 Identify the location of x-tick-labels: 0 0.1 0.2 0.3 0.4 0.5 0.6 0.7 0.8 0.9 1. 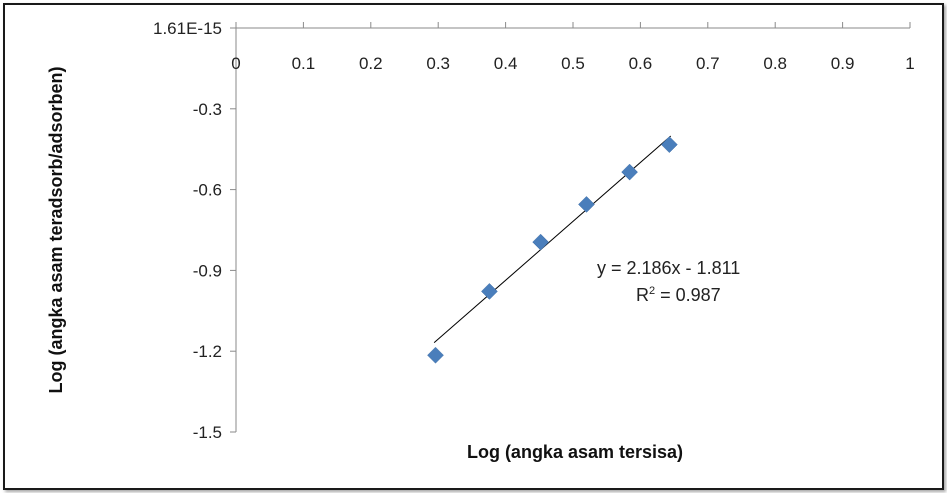
(572, 63).